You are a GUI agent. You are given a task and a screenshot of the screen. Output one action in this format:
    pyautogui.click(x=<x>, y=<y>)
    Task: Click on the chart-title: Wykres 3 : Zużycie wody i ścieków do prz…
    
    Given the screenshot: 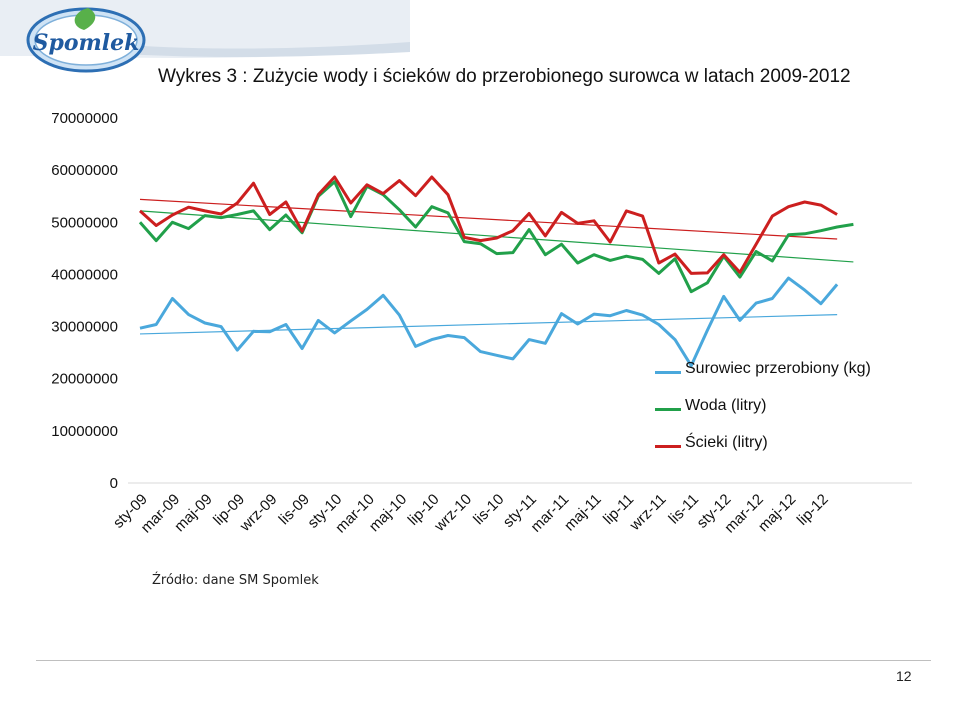 What is the action you would take?
    pyautogui.click(x=504, y=76)
    